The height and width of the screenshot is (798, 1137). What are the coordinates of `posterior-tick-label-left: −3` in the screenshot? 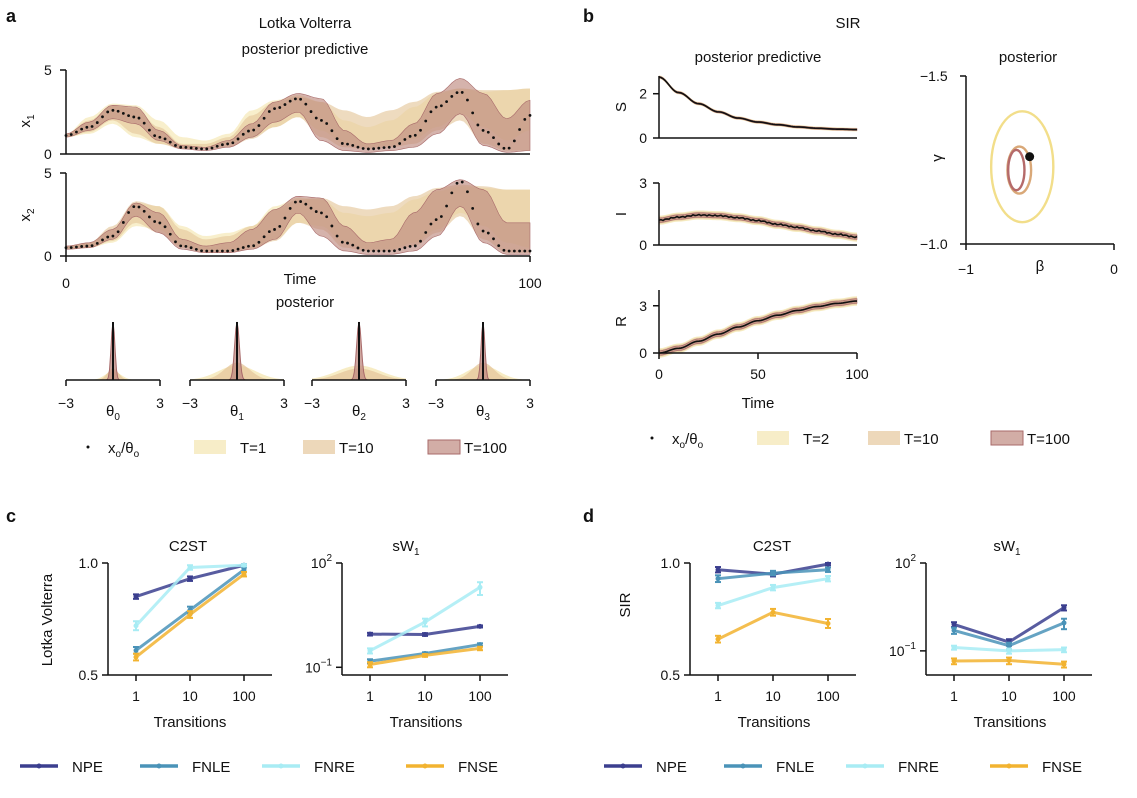 It's located at (436, 403).